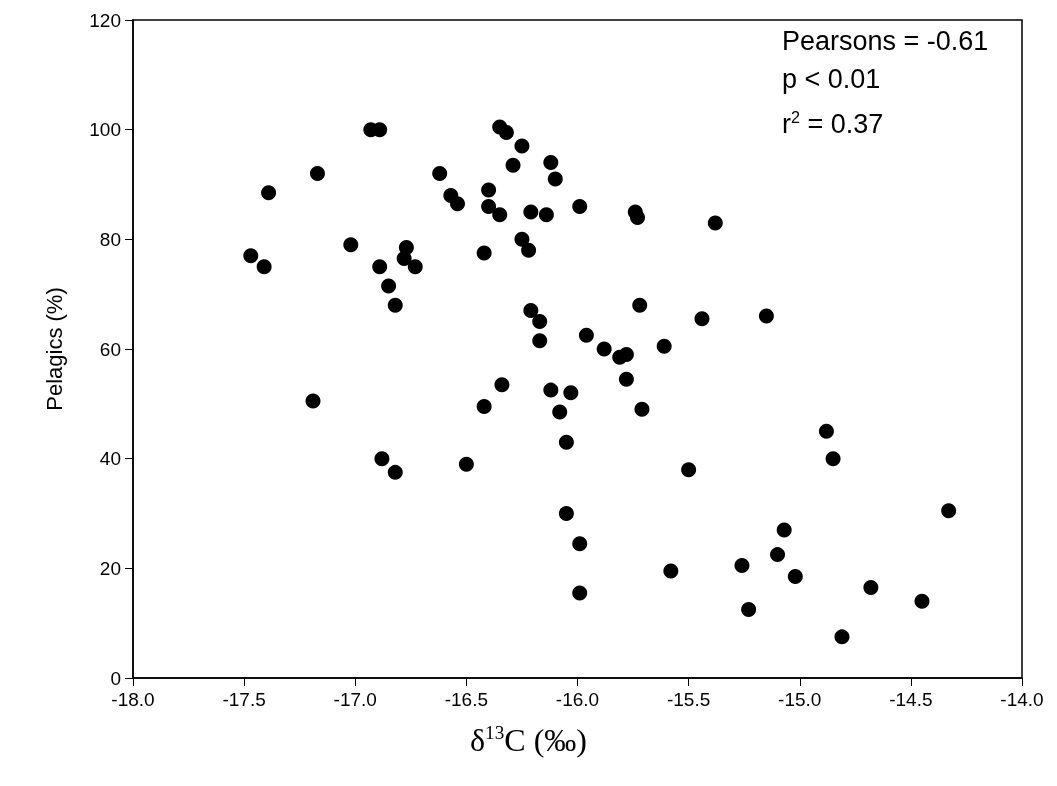  I want to click on x-tick-label: -18.0, so click(133, 699).